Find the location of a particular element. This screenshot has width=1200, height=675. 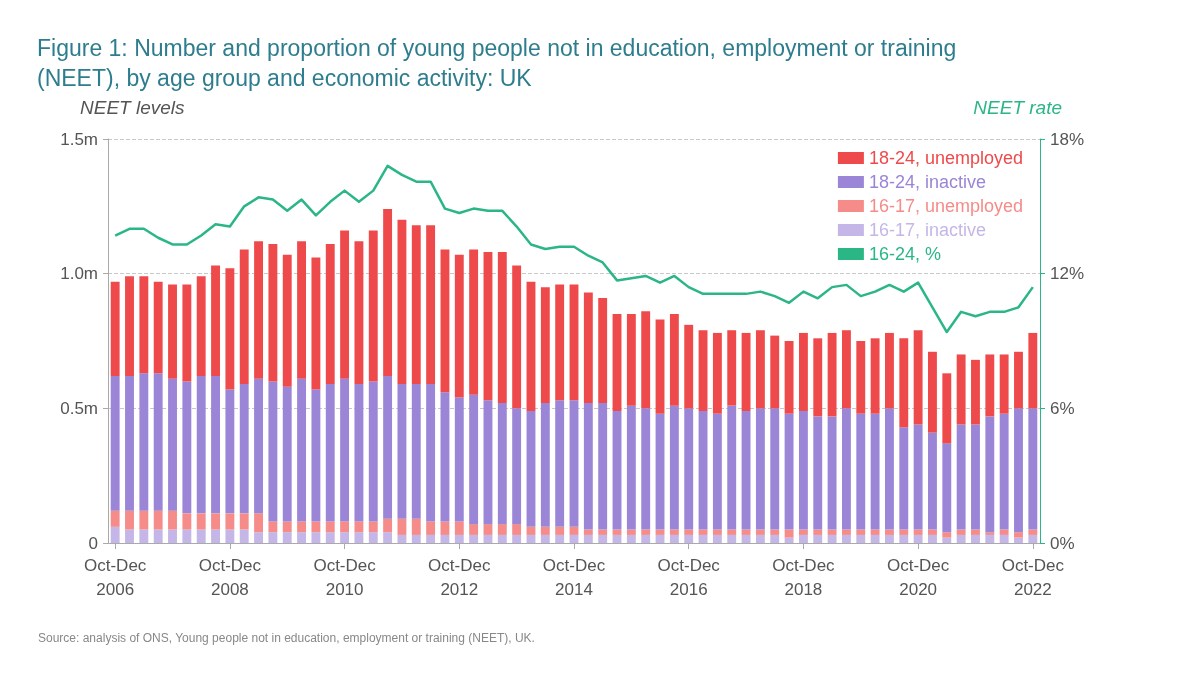

y-tick-label: 1.5m is located at coordinates (79, 139).